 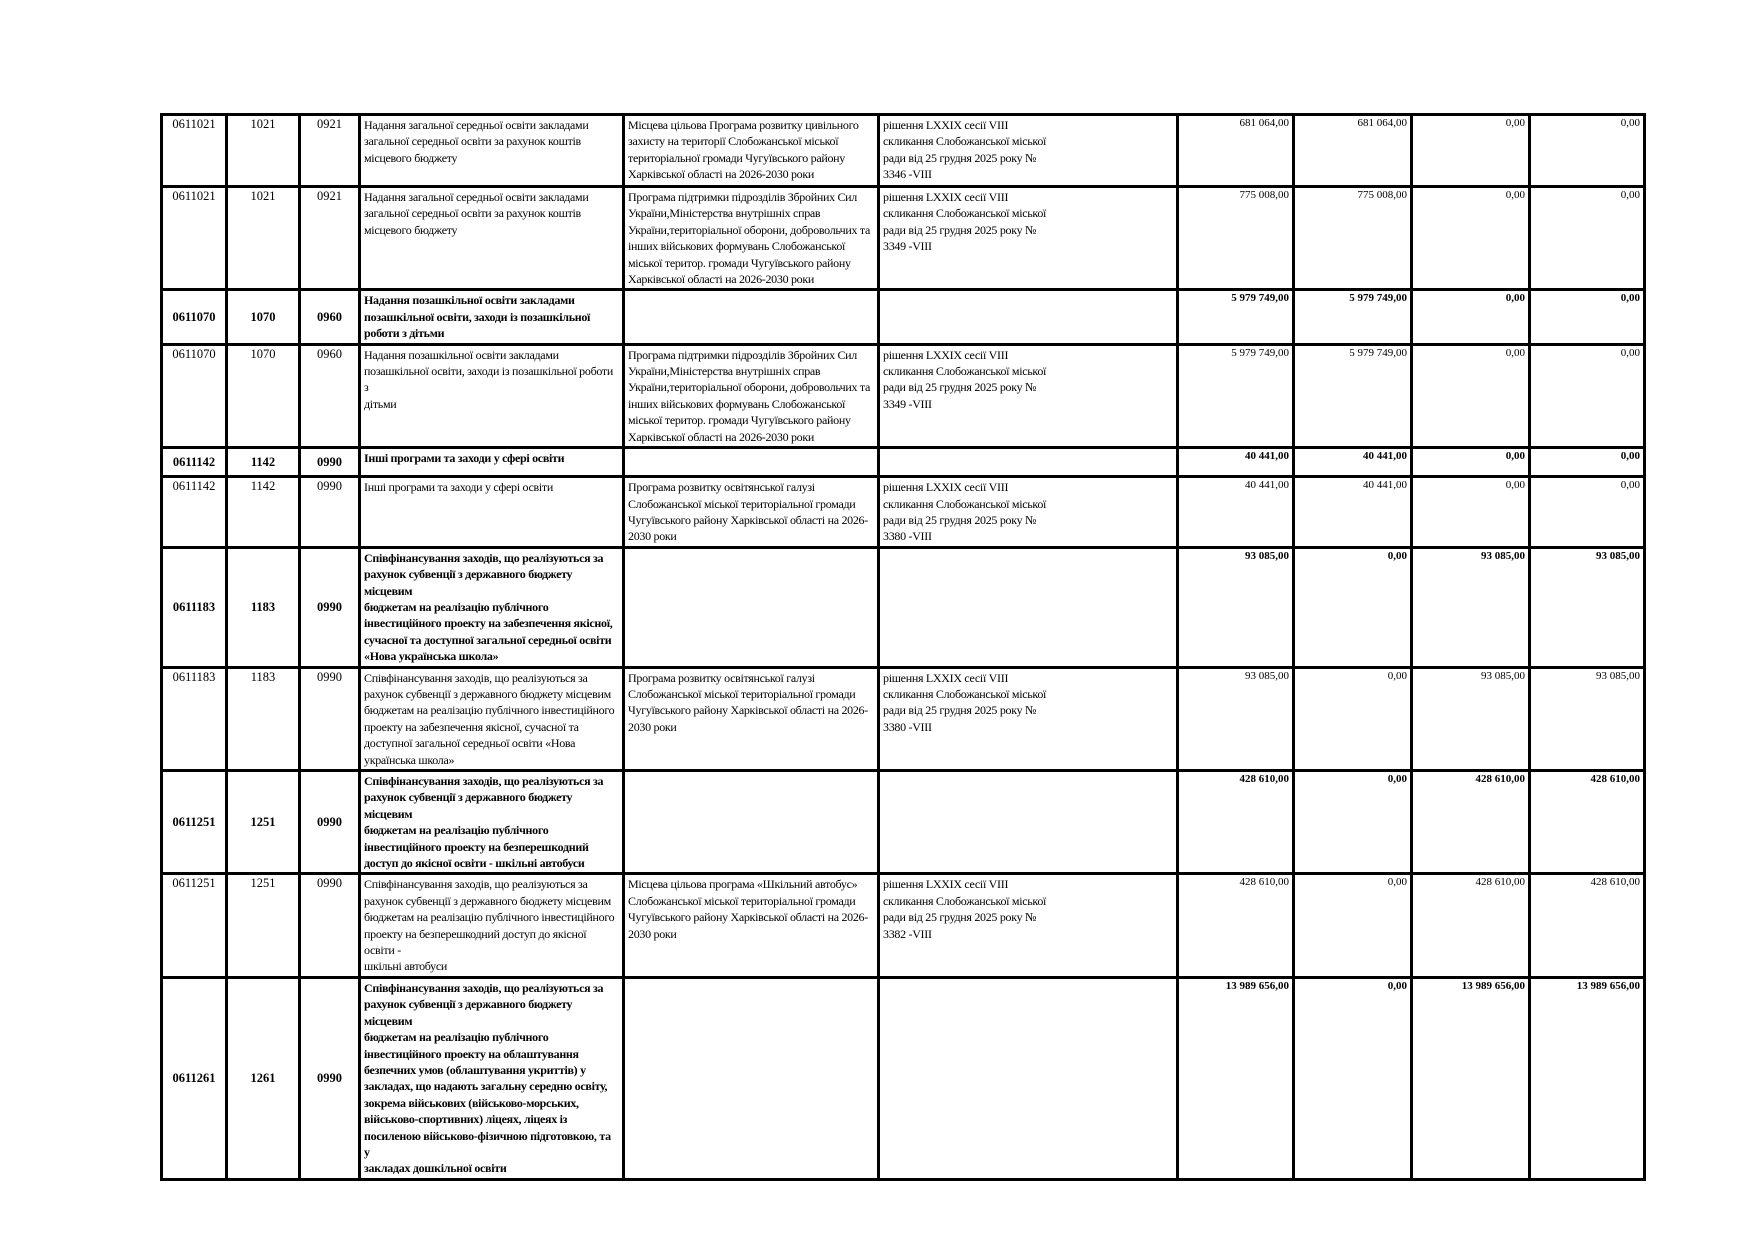 I want to click on code-tpkvkmb-cell: 1070, so click(x=263, y=396).